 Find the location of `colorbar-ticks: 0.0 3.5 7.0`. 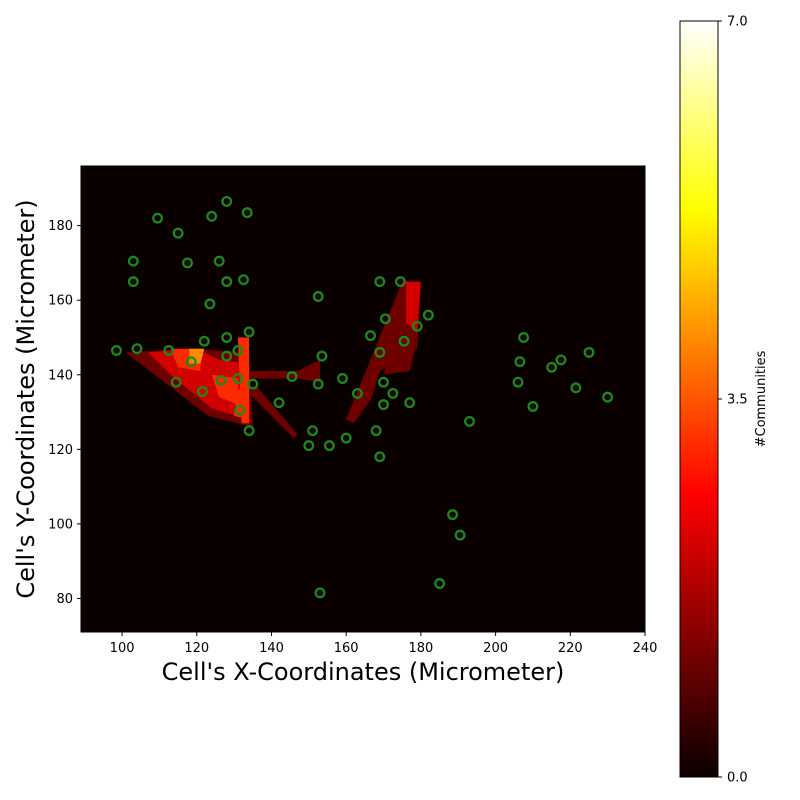

colorbar-ticks: 0.0 3.5 7.0 is located at coordinates (733, 400).